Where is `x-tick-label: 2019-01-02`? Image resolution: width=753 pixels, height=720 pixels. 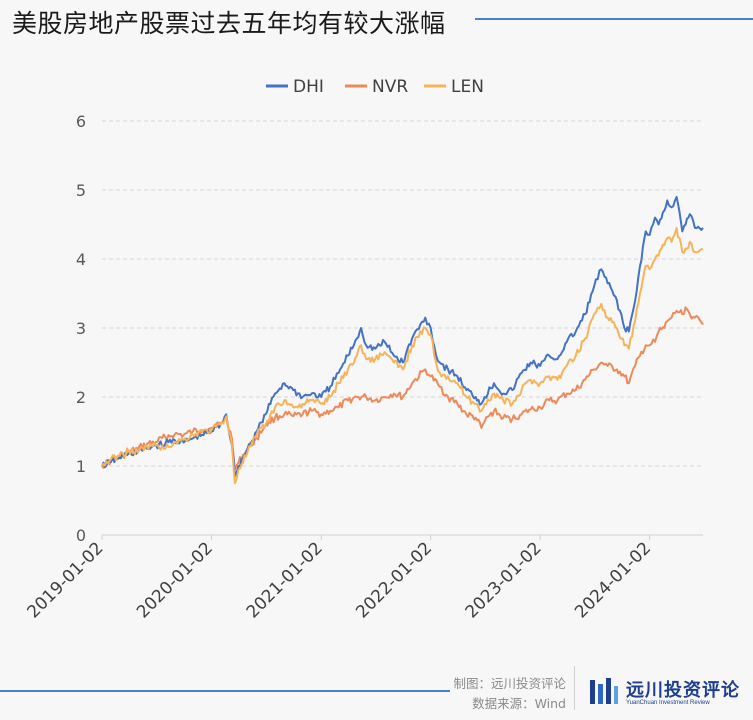
x-tick-label: 2019-01-02 is located at coordinates (66, 580).